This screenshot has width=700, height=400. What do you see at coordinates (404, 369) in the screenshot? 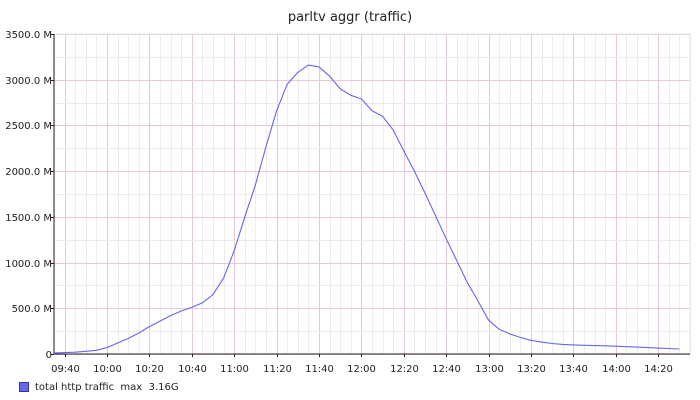
I see `x-tick-label: 12:20` at bounding box center [404, 369].